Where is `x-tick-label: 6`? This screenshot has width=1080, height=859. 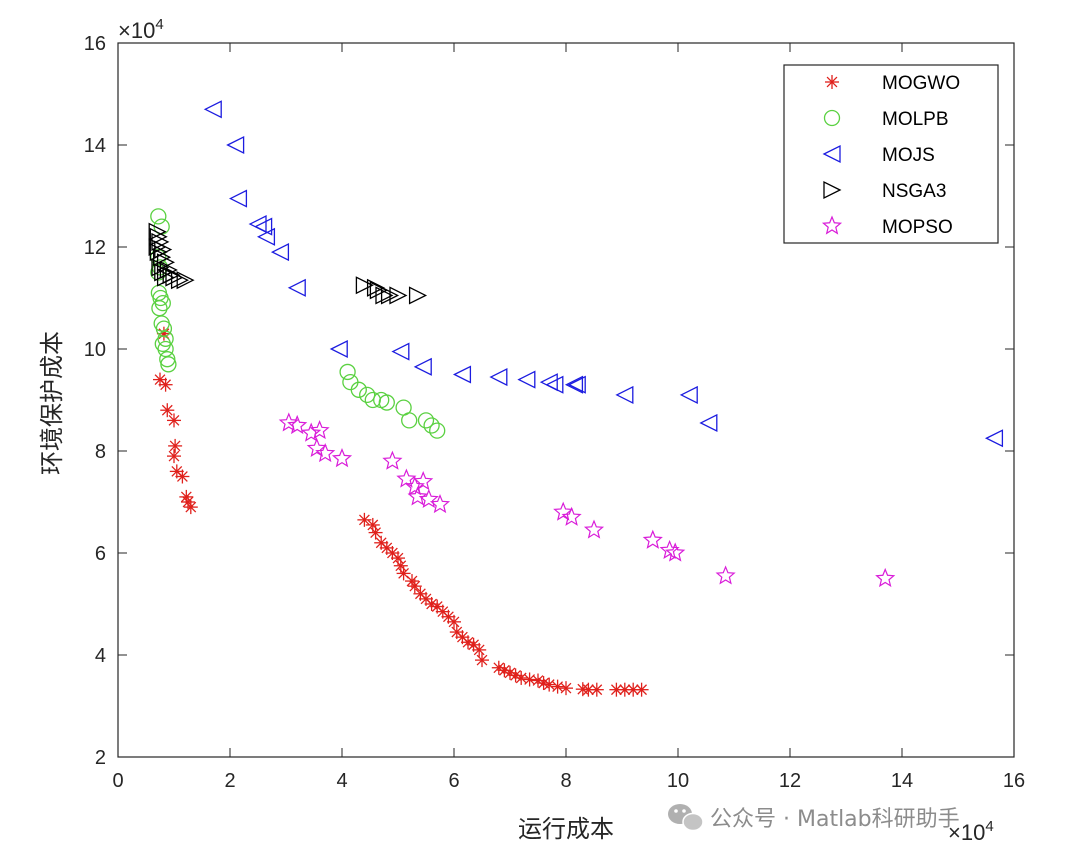
x-tick-label: 6 is located at coordinates (453, 781).